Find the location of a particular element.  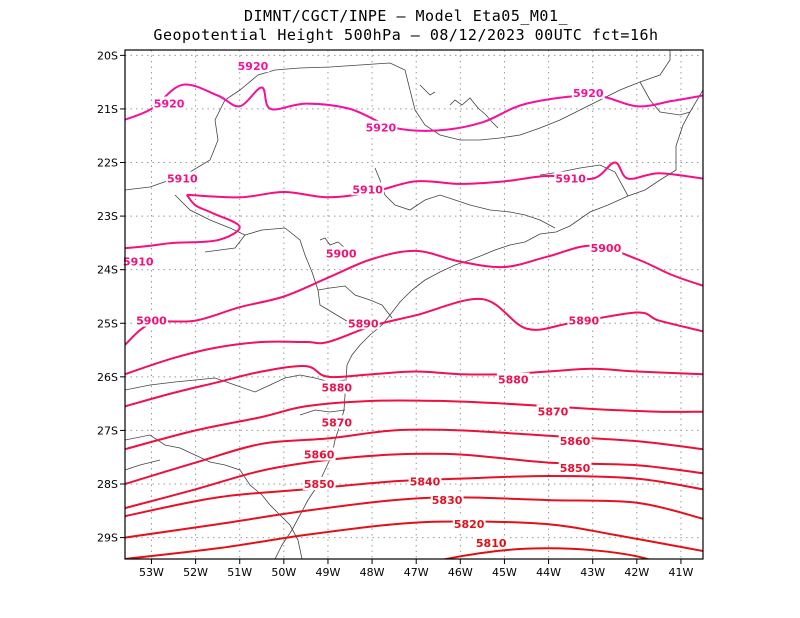

lon-tick-label: 42W is located at coordinates (636, 572).